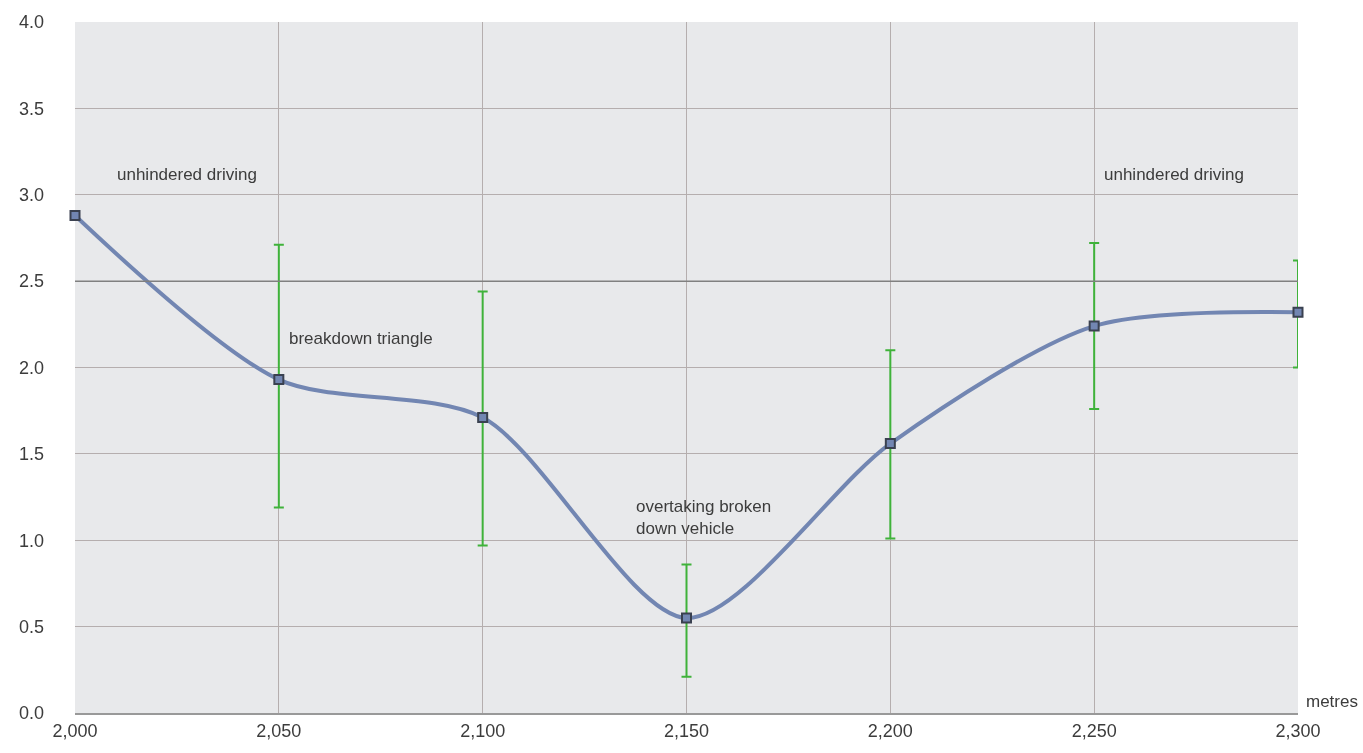 This screenshot has height=753, width=1363. What do you see at coordinates (31, 454) in the screenshot?
I see `y-tick-label: 1.5` at bounding box center [31, 454].